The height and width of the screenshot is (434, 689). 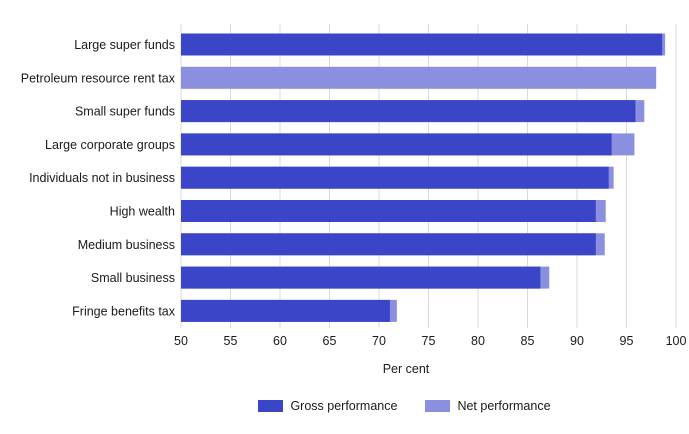 What do you see at coordinates (676, 341) in the screenshot?
I see `x-tick-label: 100` at bounding box center [676, 341].